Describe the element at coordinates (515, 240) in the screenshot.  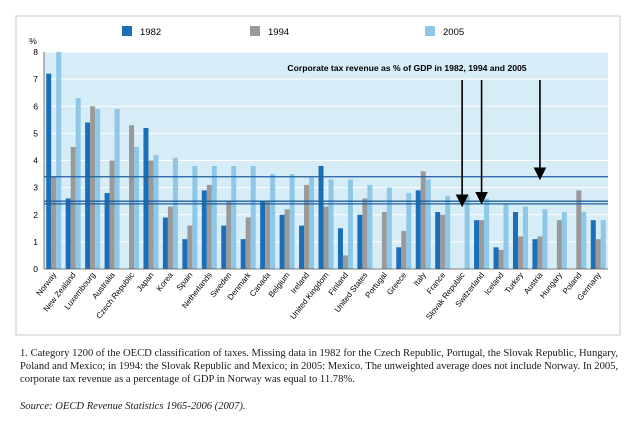
I see `bar-1982-turkey` at that location.